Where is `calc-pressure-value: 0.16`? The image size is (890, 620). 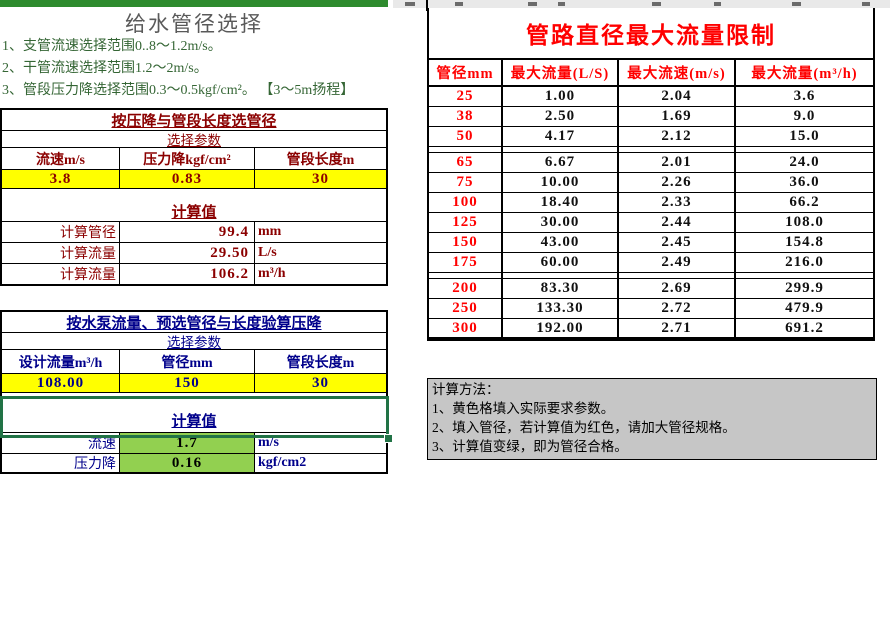 calc-pressure-value: 0.16 is located at coordinates (186, 463).